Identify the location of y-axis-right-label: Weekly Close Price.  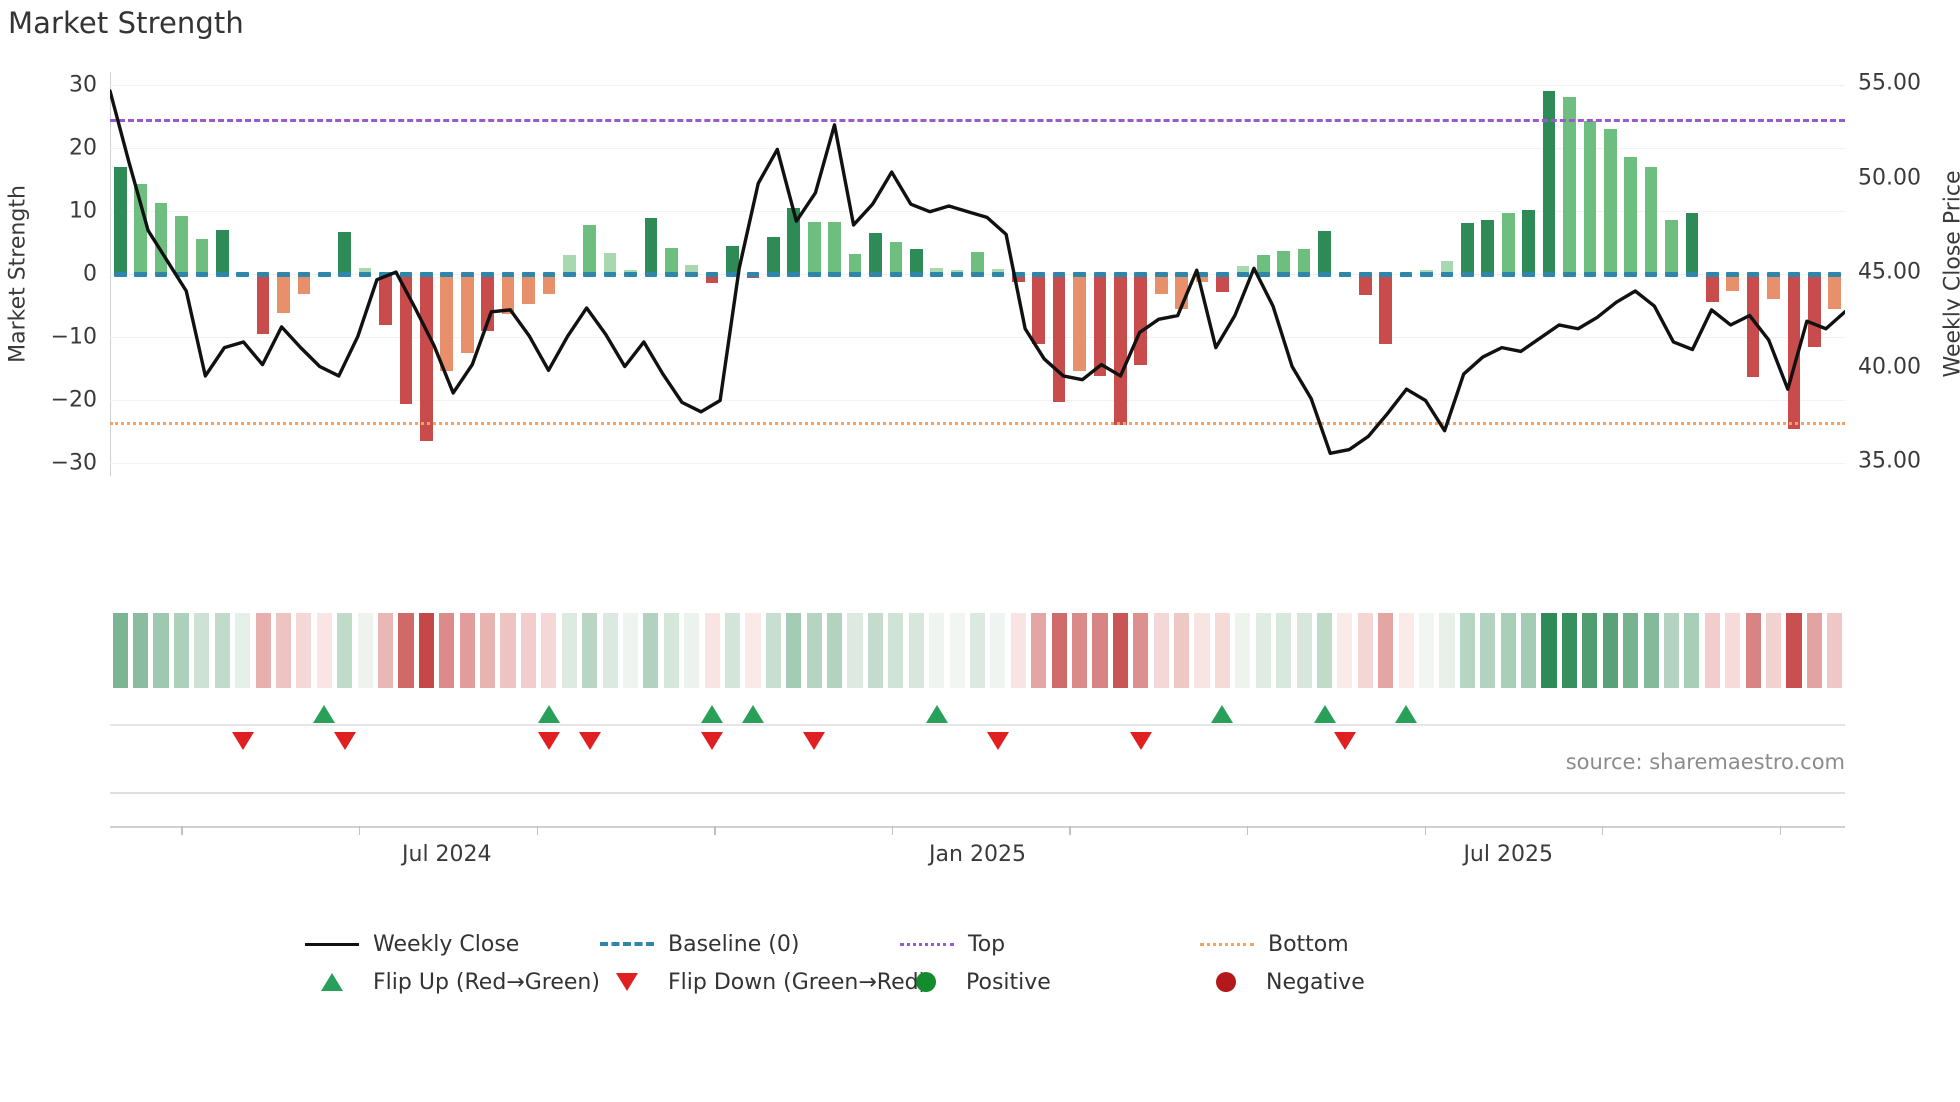
(1950, 274).